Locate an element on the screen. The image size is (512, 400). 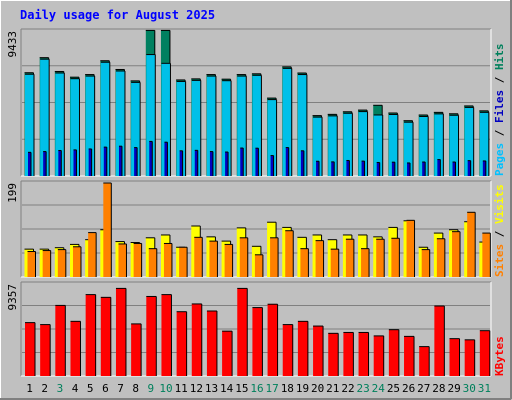
bar-files-day-2-fill is located at coordinates (45, 117).